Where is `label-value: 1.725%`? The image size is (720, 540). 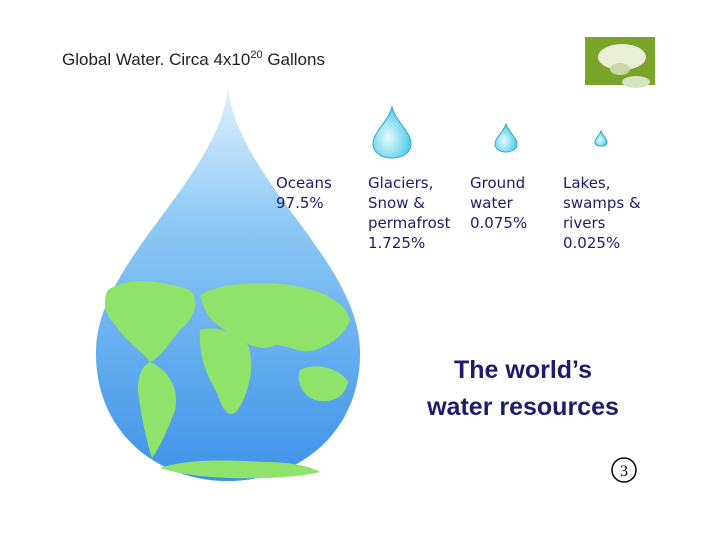 label-value: 1.725% is located at coordinates (396, 243).